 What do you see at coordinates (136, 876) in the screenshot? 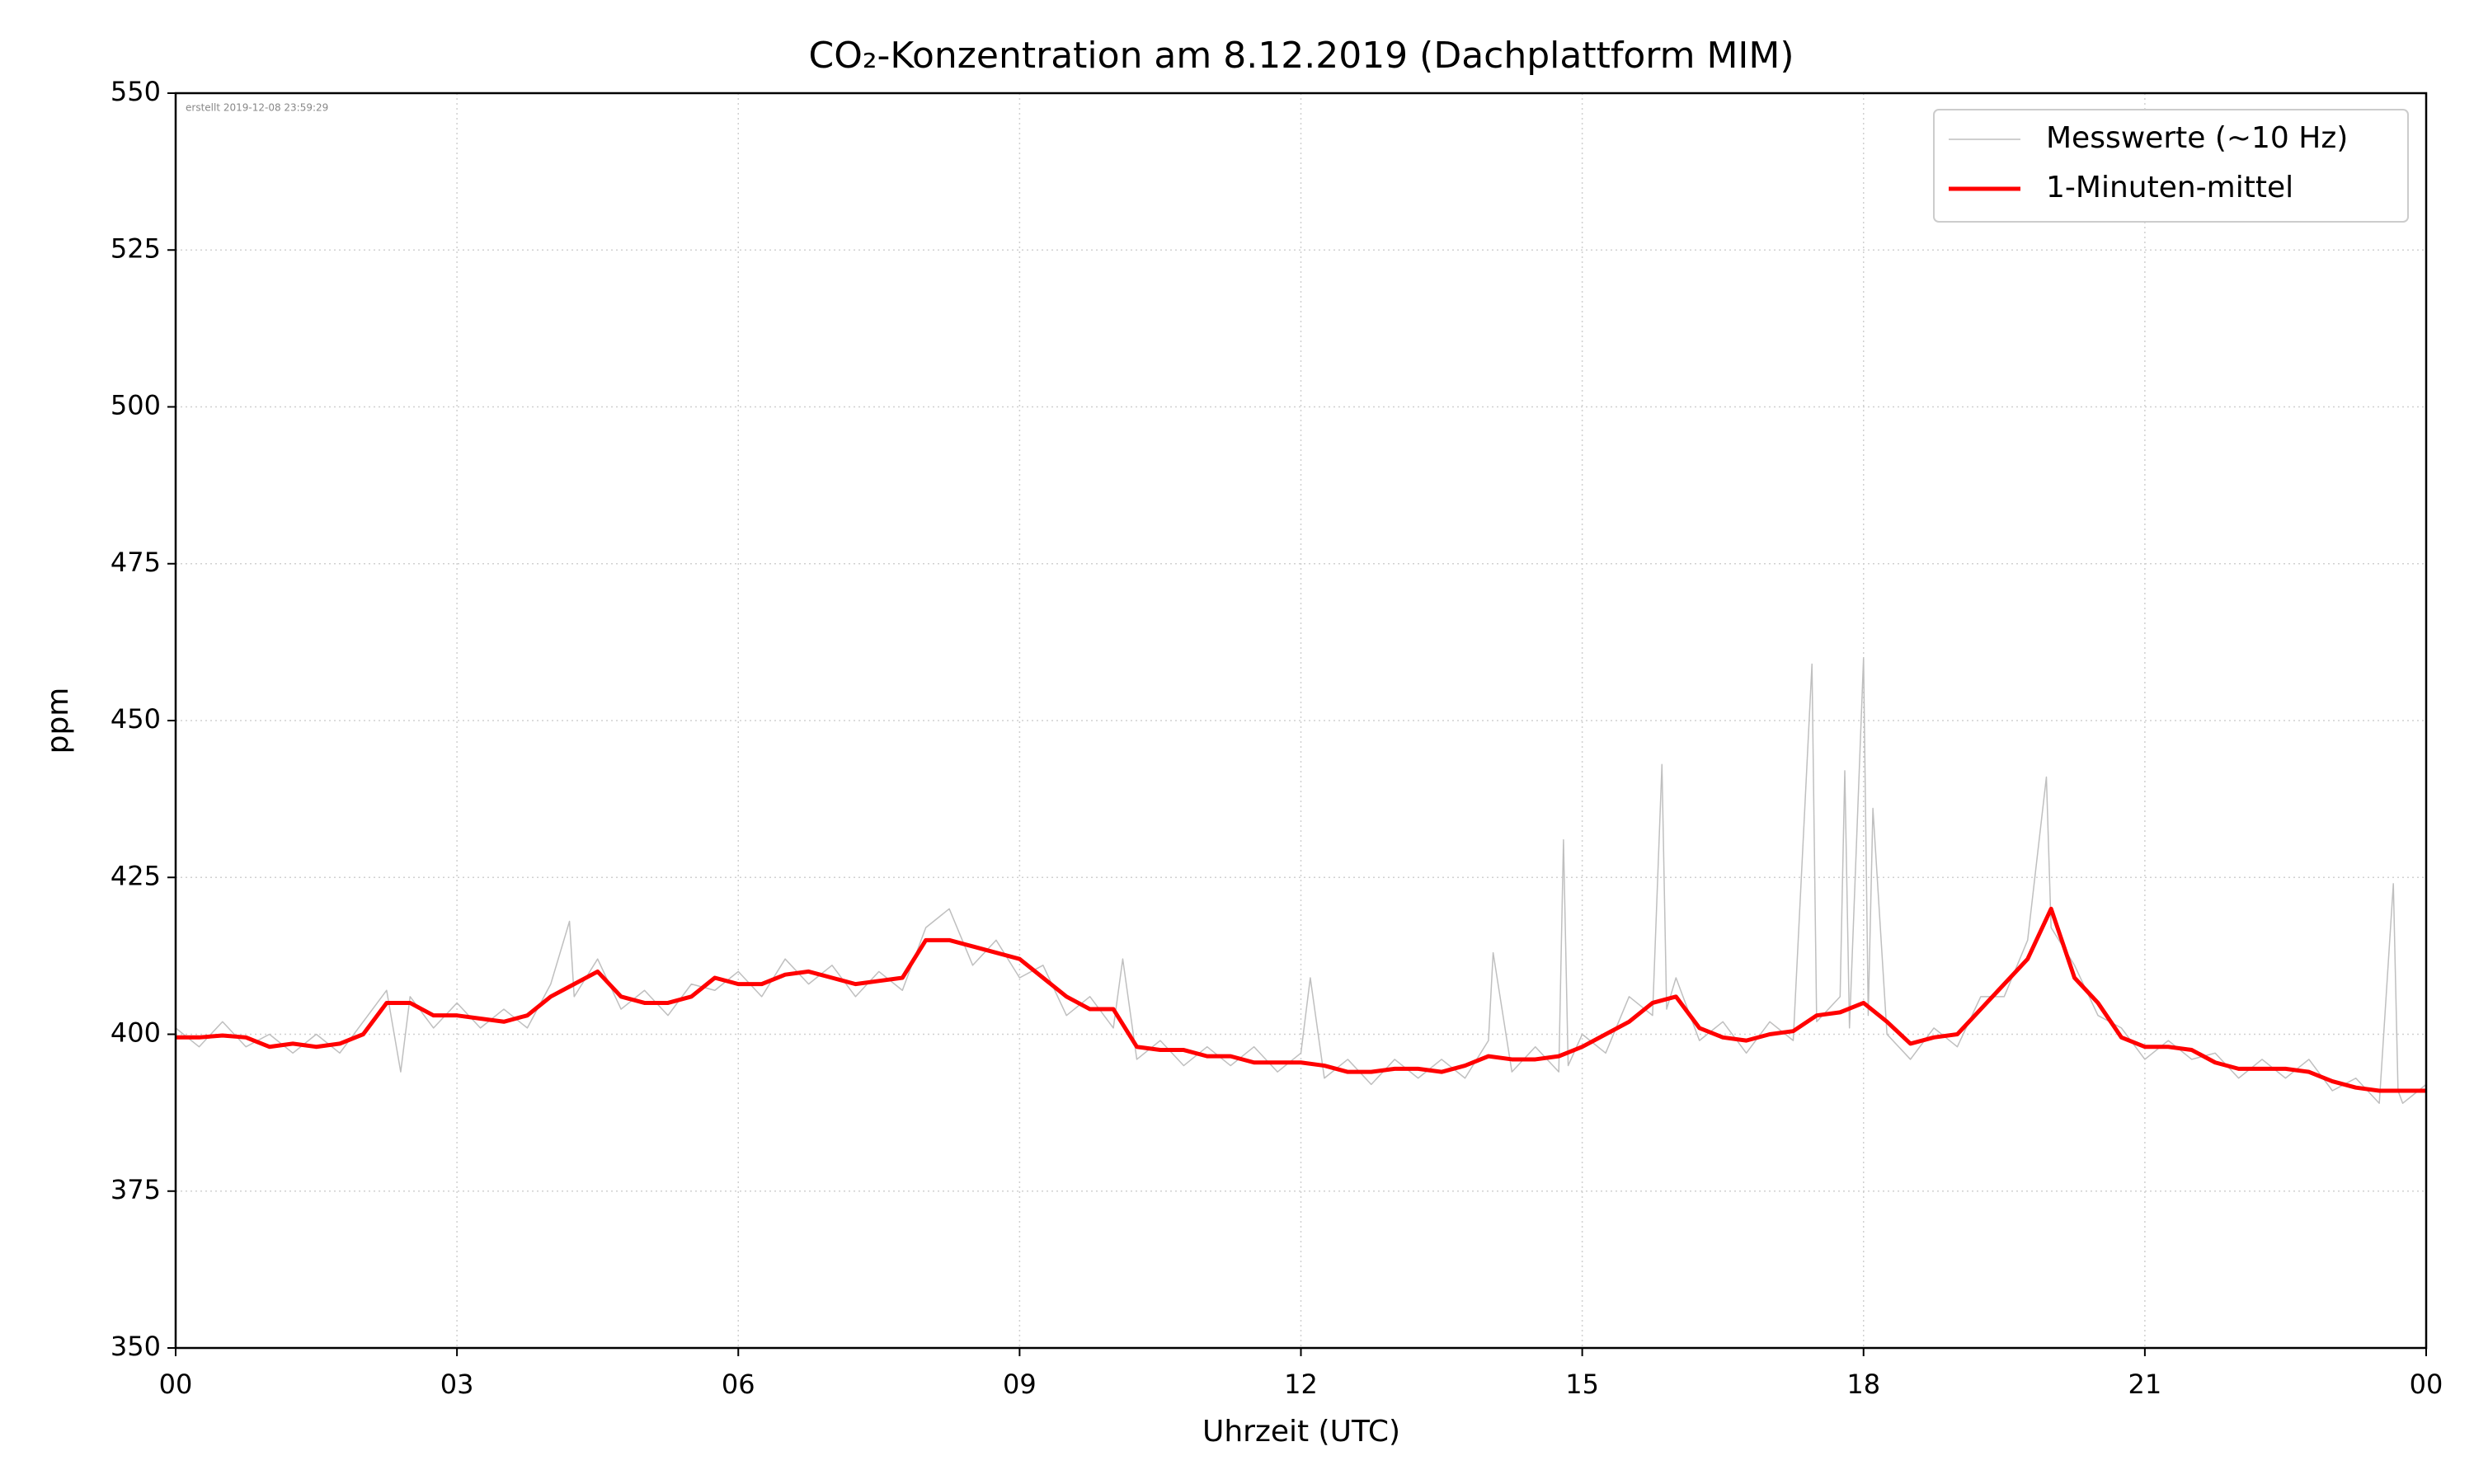
I see `y-tick-label: 425` at bounding box center [136, 876].